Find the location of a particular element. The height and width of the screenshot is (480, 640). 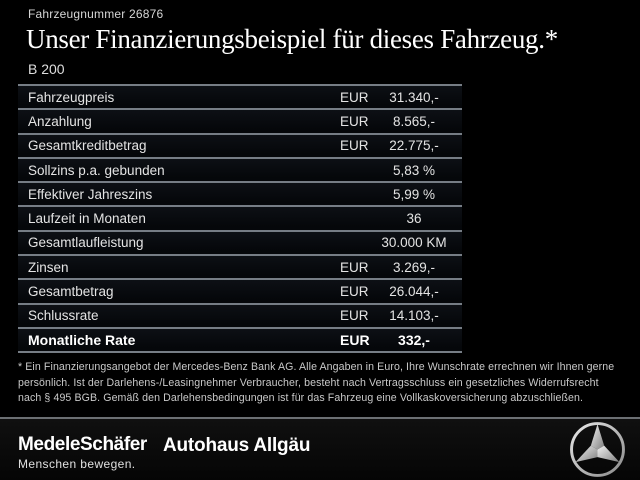

row-label: Anzahlung is located at coordinates (60, 121).